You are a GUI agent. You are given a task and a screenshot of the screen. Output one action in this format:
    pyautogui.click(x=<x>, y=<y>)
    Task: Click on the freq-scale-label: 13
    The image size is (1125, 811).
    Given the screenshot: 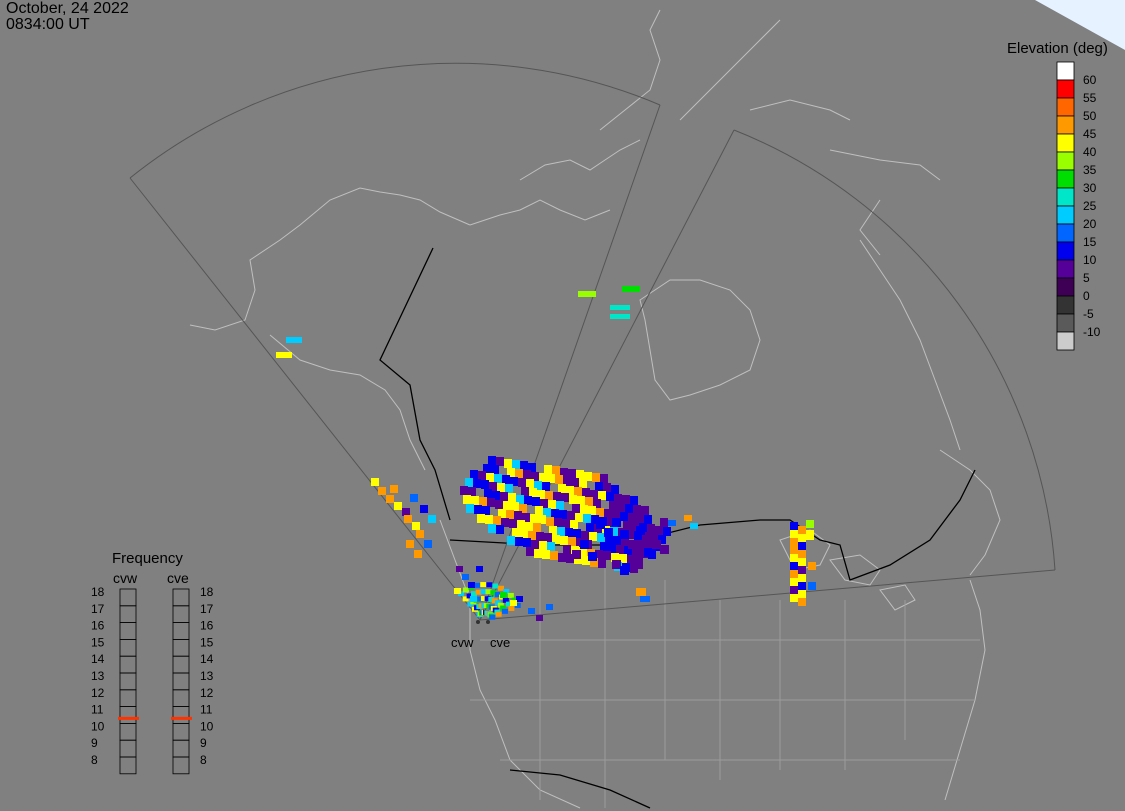 What is the action you would take?
    pyautogui.click(x=207, y=676)
    